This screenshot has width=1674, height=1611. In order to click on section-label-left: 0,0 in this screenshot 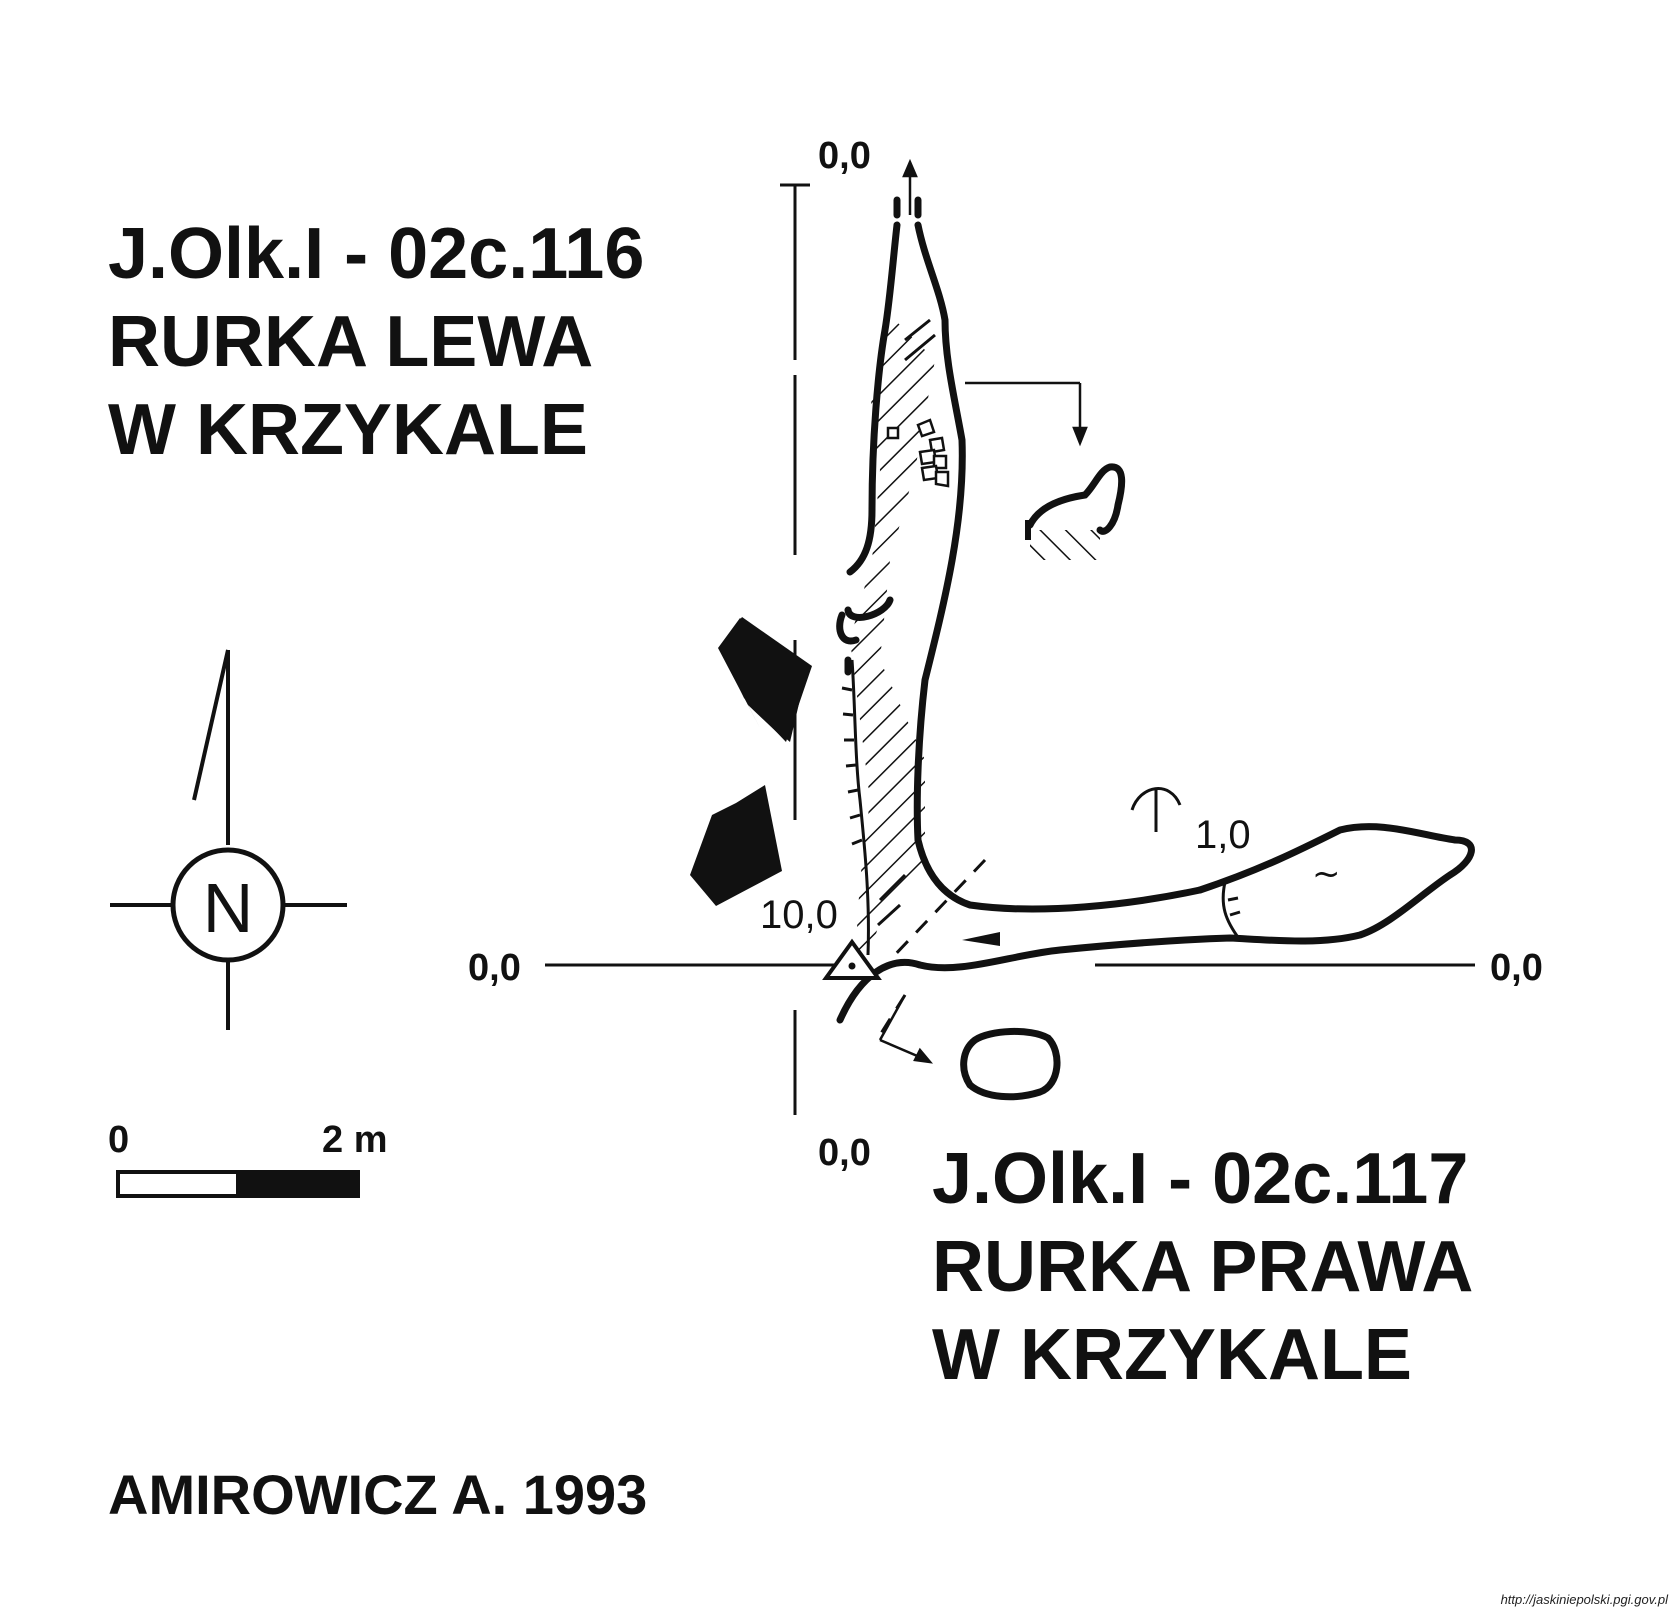, I will do `click(494, 968)`.